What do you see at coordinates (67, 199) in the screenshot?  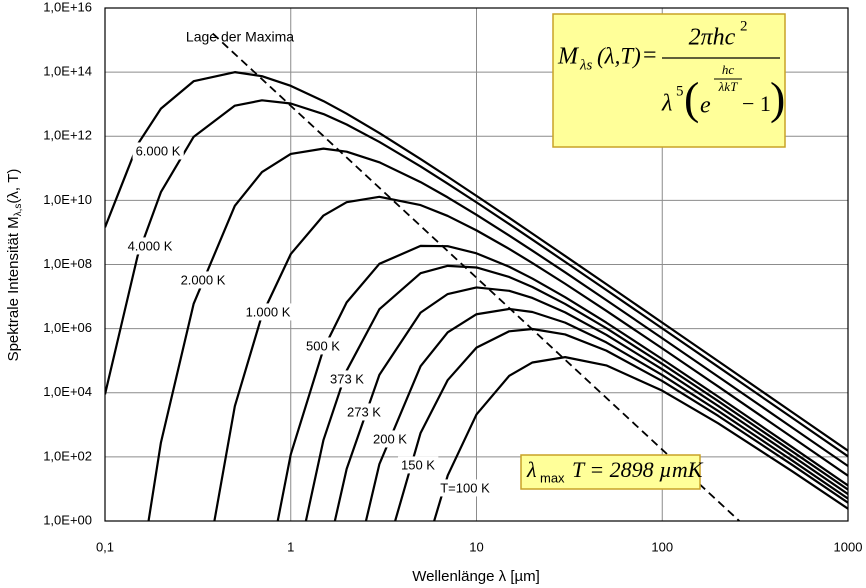 I see `y-tick-label: 1,0E+10` at bounding box center [67, 199].